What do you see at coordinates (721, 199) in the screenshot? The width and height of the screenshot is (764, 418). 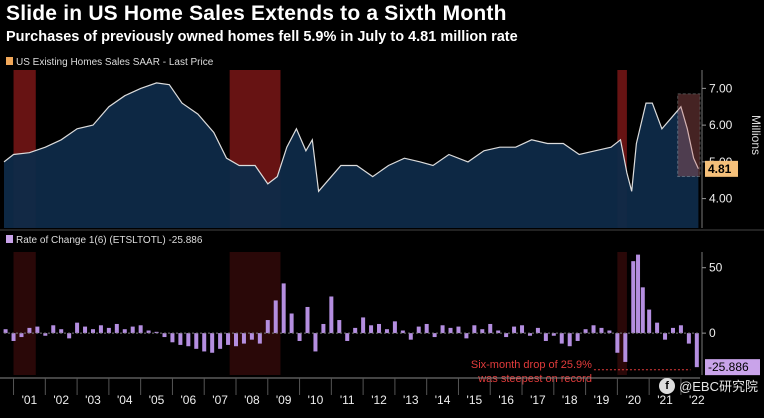 I see `top-ytick-label-3: 4.00` at bounding box center [721, 199].